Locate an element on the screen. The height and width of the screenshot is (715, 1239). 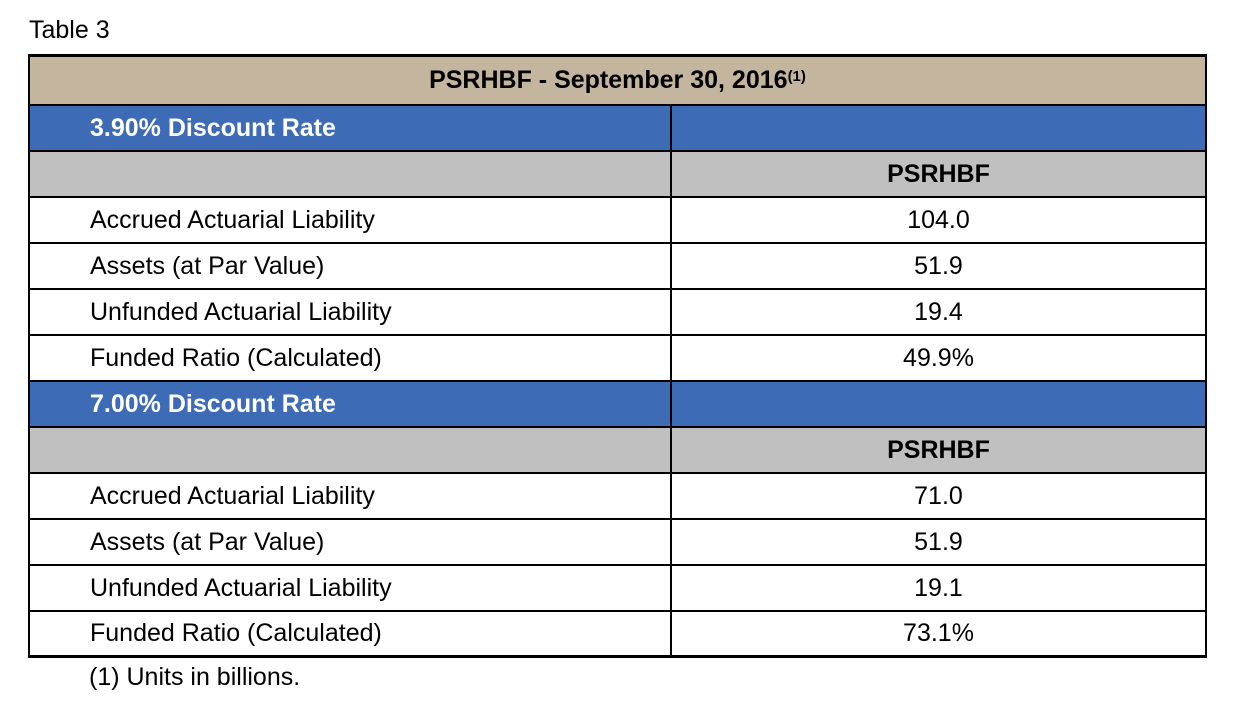
row-value: 49.9% is located at coordinates (938, 357).